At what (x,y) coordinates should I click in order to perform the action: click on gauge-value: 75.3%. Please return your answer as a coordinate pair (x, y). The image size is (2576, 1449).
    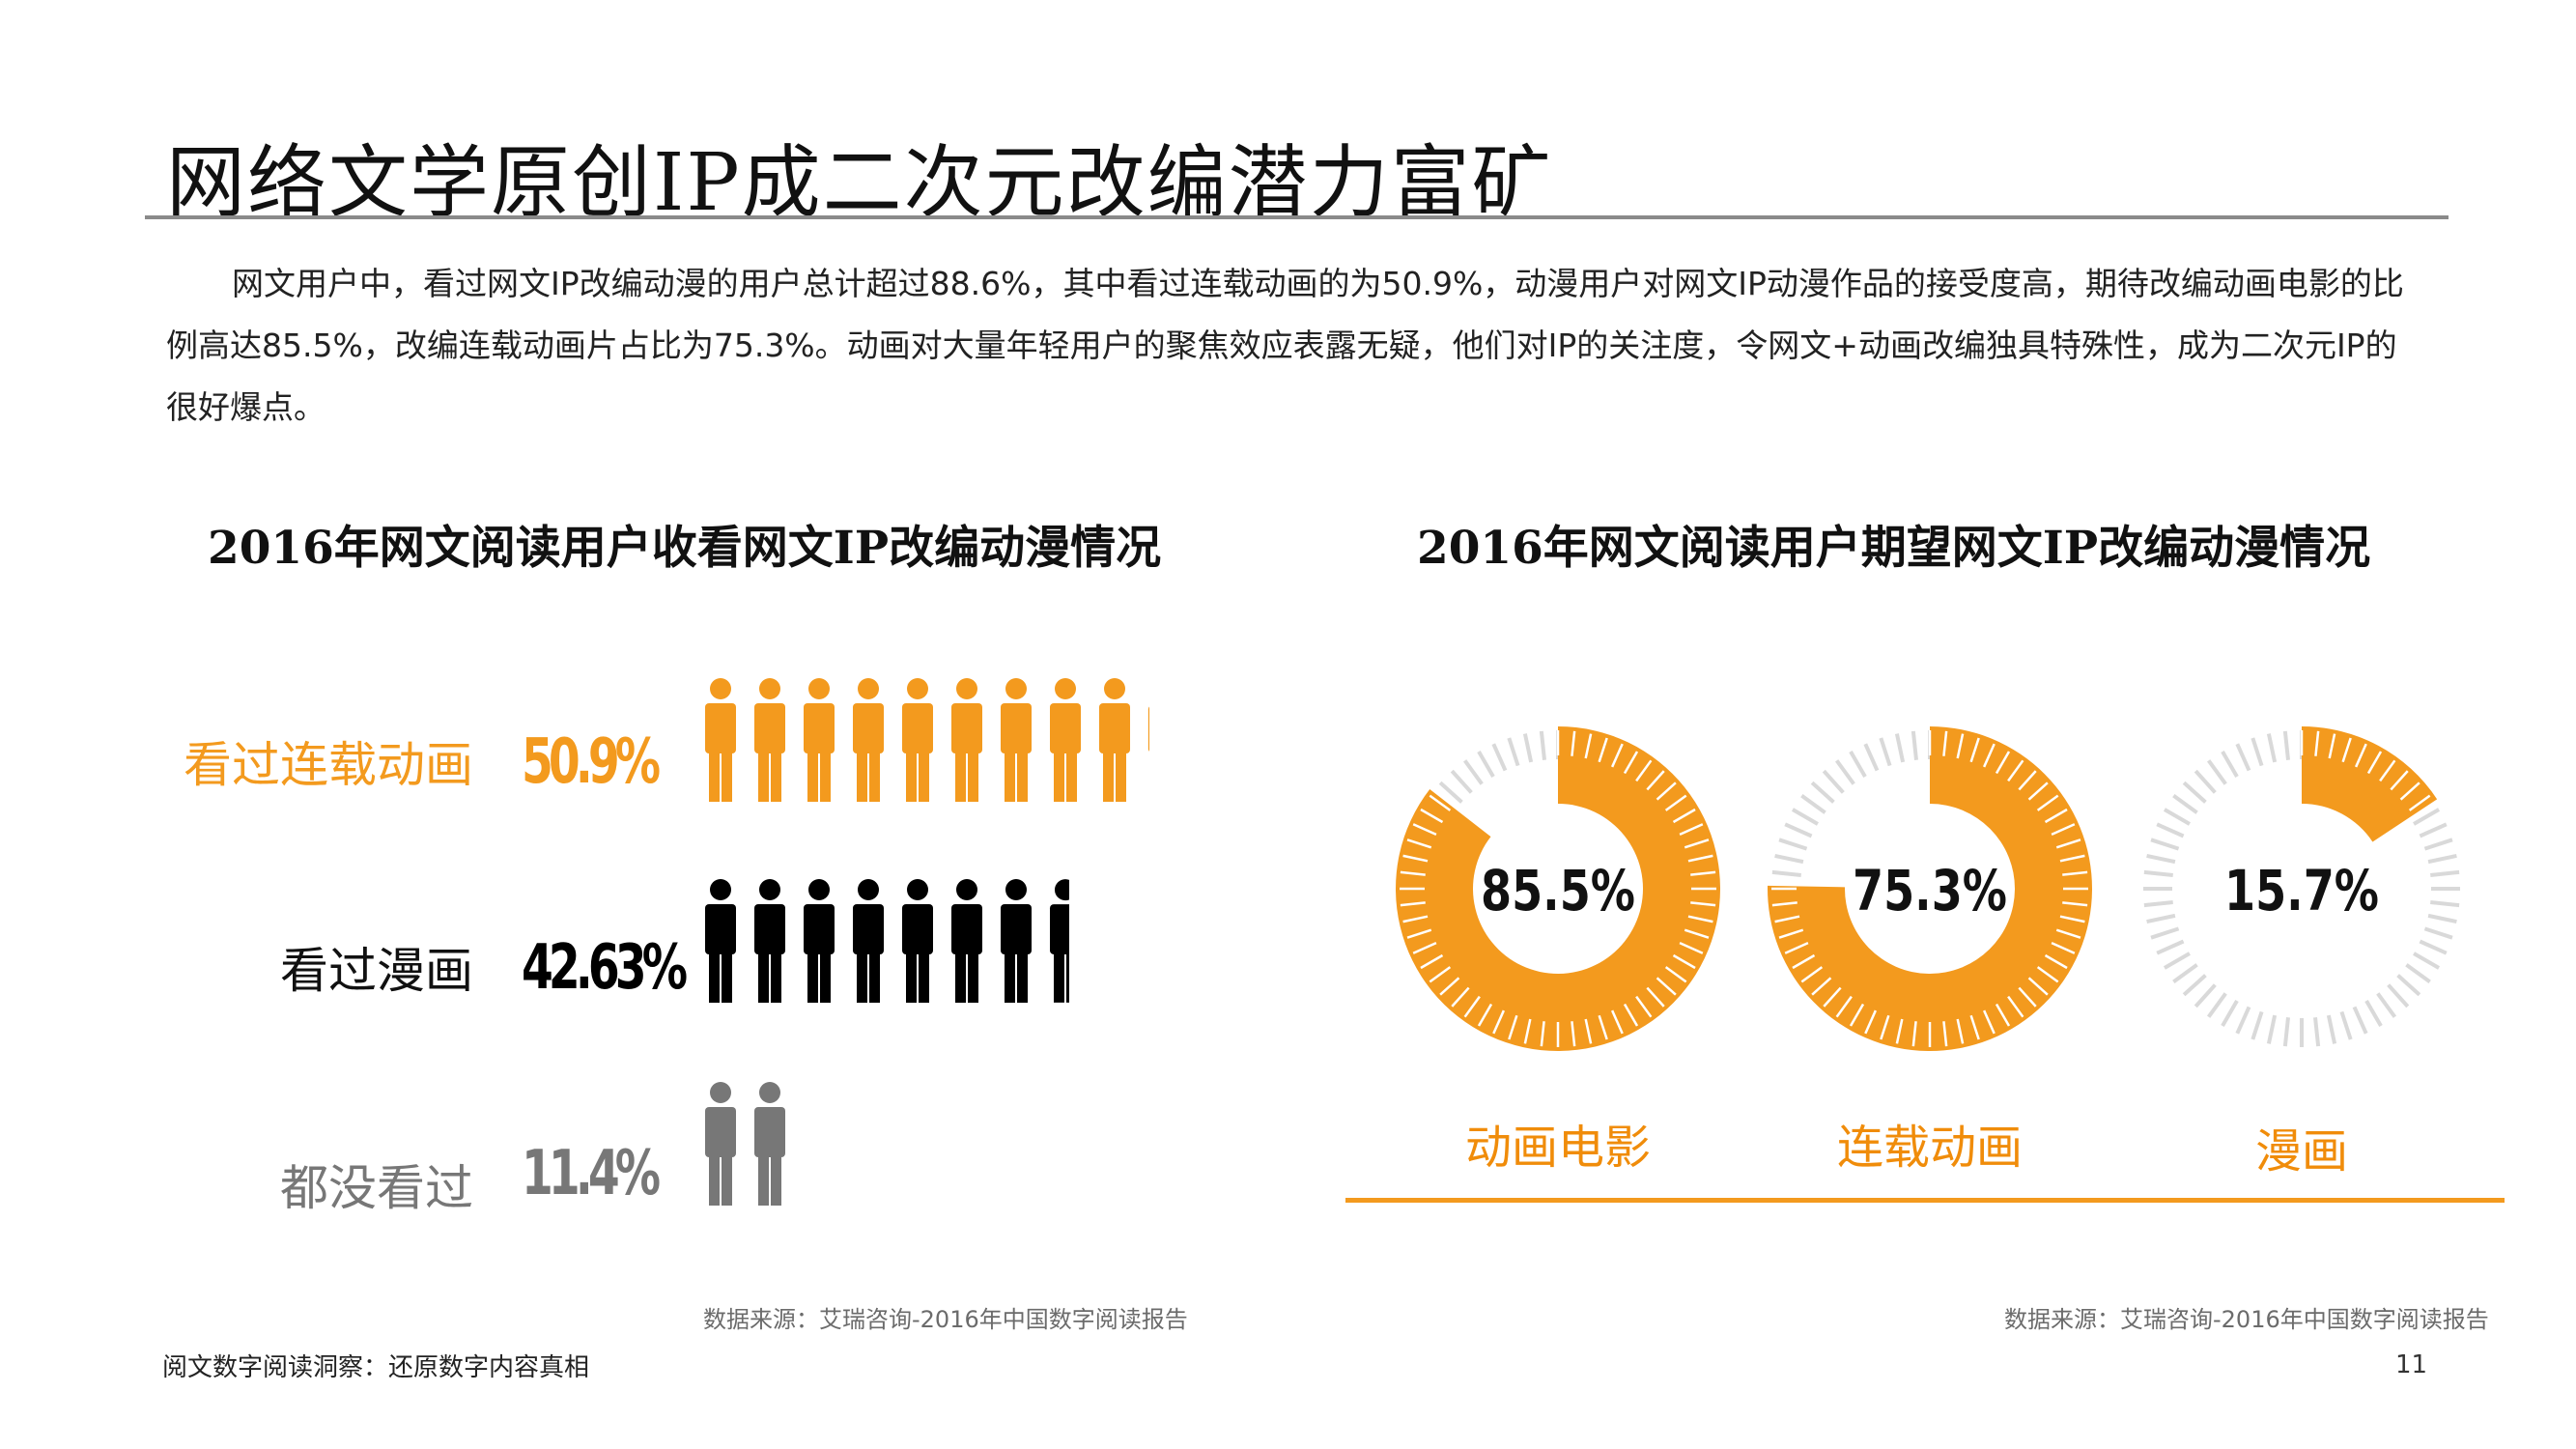
    Looking at the image, I should click on (1930, 890).